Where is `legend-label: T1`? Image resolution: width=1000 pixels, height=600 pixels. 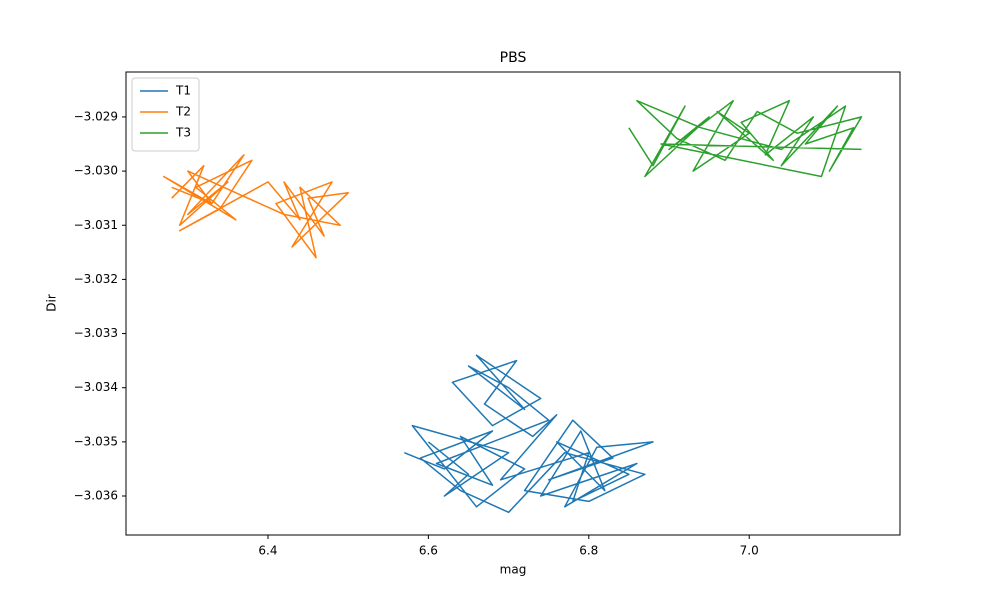 legend-label: T1 is located at coordinates (183, 91).